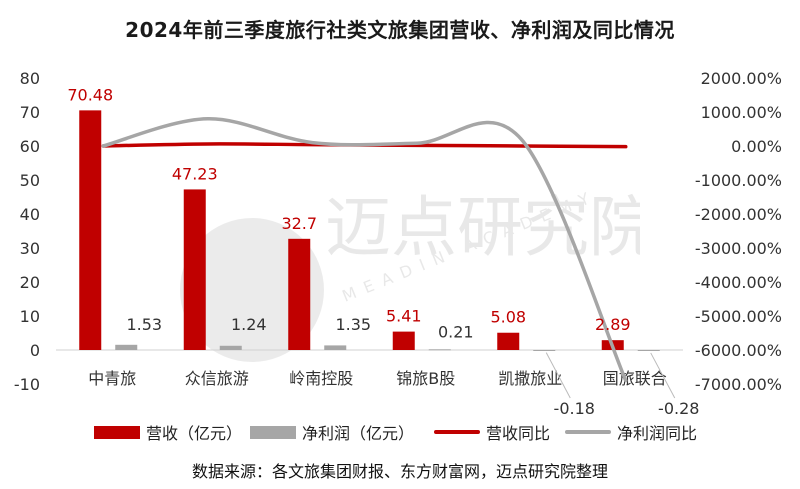  Describe the element at coordinates (457, 432) in the screenshot. I see `legend-swatch-revenue-yoy` at that location.